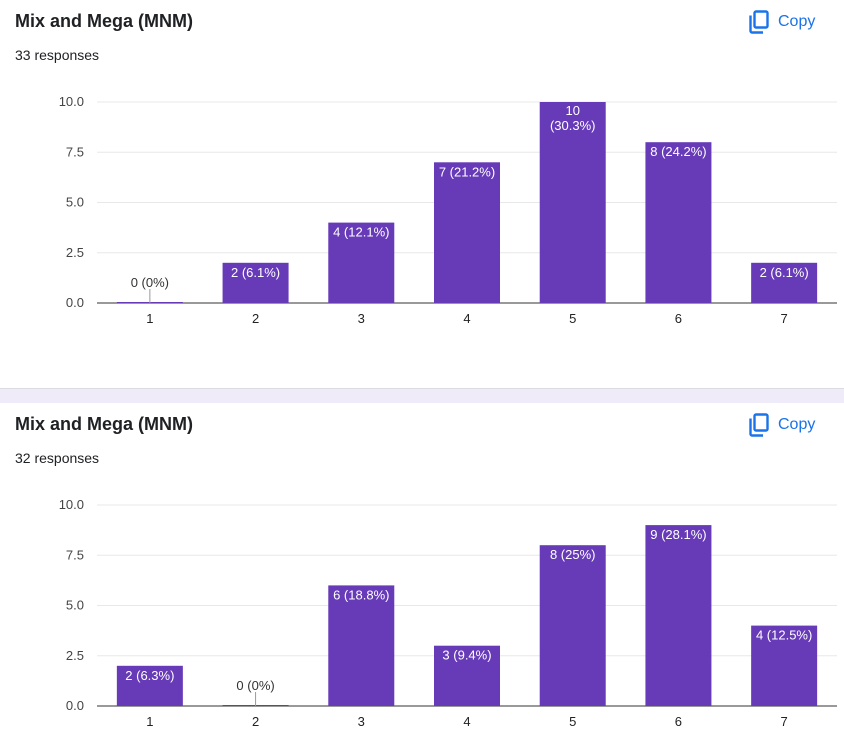  Describe the element at coordinates (467, 171) in the screenshot. I see `data-label: 7 (21.2%)` at that location.